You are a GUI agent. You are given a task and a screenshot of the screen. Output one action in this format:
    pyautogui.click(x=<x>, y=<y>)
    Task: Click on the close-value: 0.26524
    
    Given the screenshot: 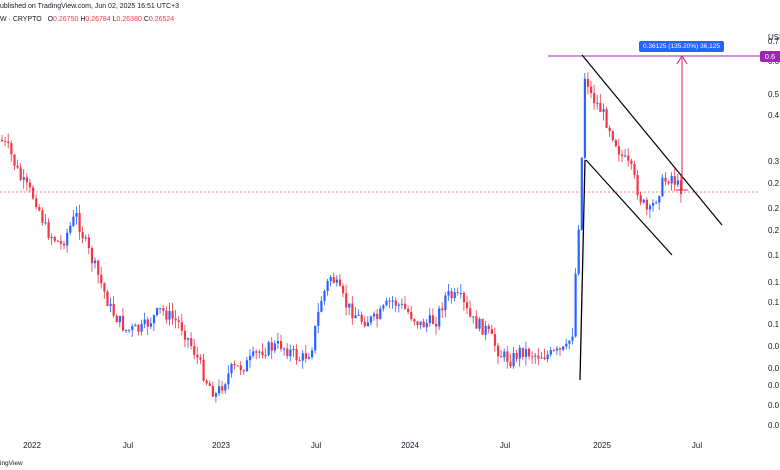 What is the action you would take?
    pyautogui.click(x=161, y=19)
    